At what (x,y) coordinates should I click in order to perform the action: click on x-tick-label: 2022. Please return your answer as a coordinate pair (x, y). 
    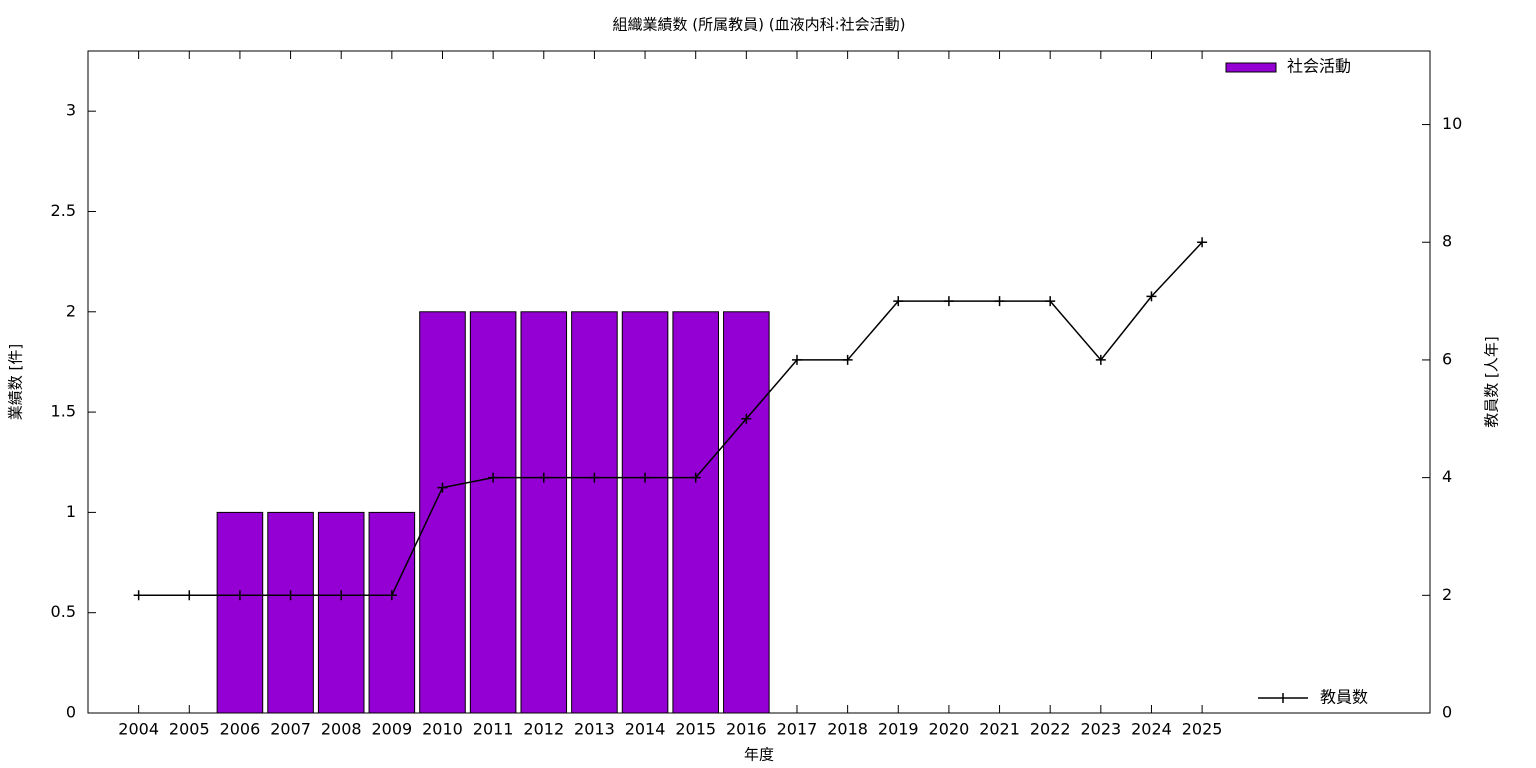
    Looking at the image, I should click on (1050, 729).